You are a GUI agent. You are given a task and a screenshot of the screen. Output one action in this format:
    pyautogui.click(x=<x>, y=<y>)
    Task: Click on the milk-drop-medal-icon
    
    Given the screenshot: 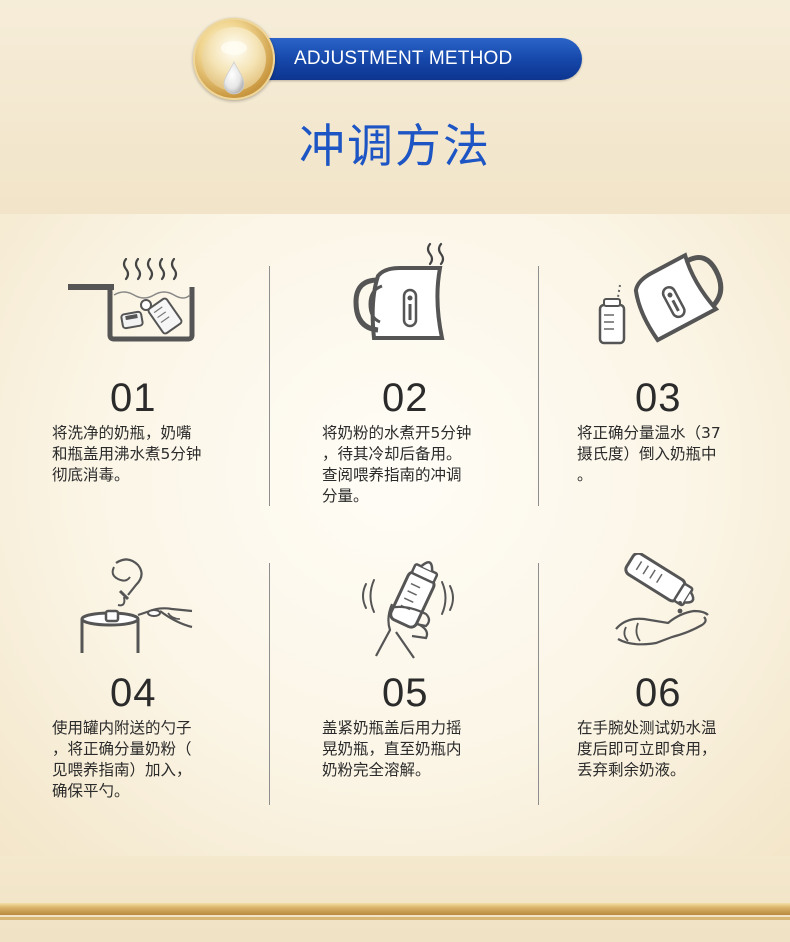 What is the action you would take?
    pyautogui.click(x=234, y=59)
    